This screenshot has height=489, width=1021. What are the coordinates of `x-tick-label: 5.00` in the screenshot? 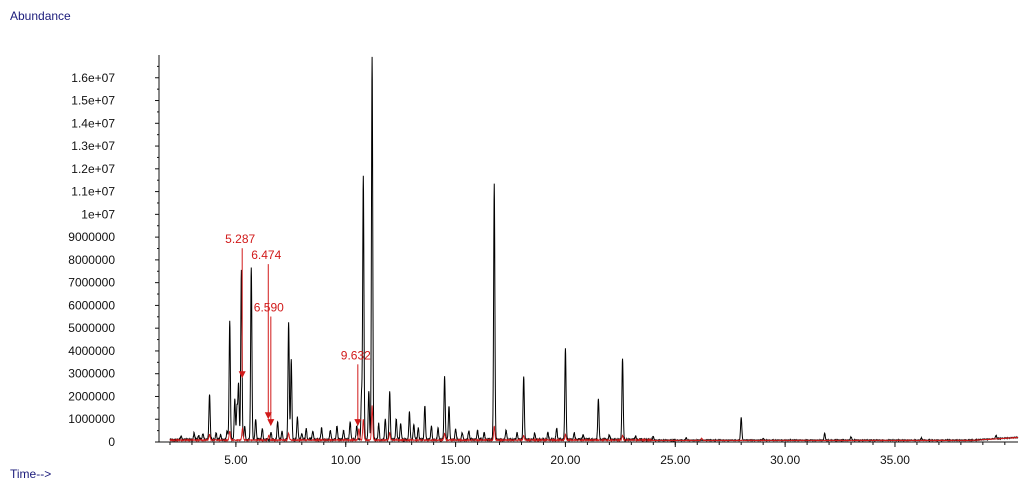 It's located at (236, 460).